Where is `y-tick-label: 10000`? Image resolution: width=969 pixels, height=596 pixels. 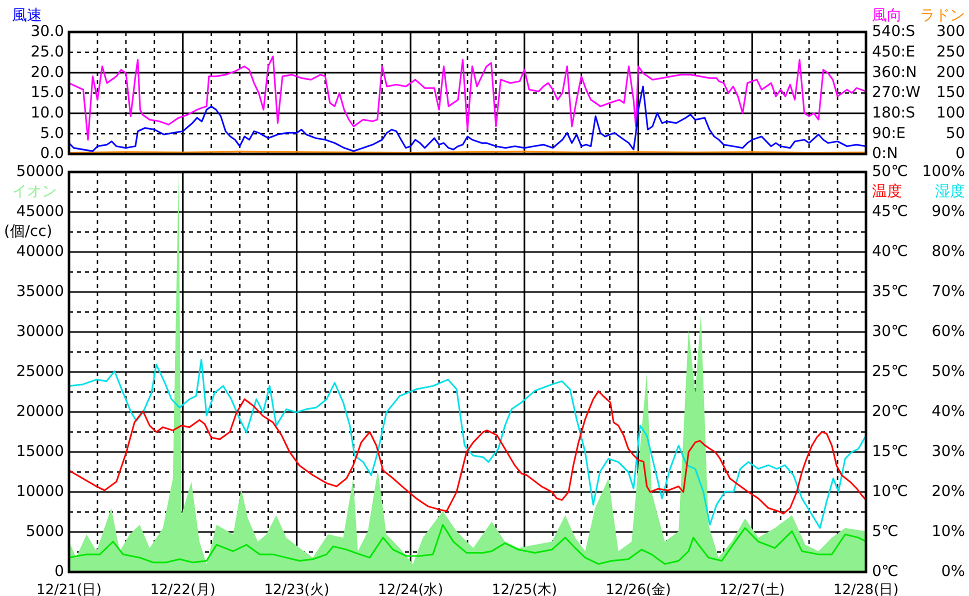 y-tick-label: 10000 is located at coordinates (40, 491).